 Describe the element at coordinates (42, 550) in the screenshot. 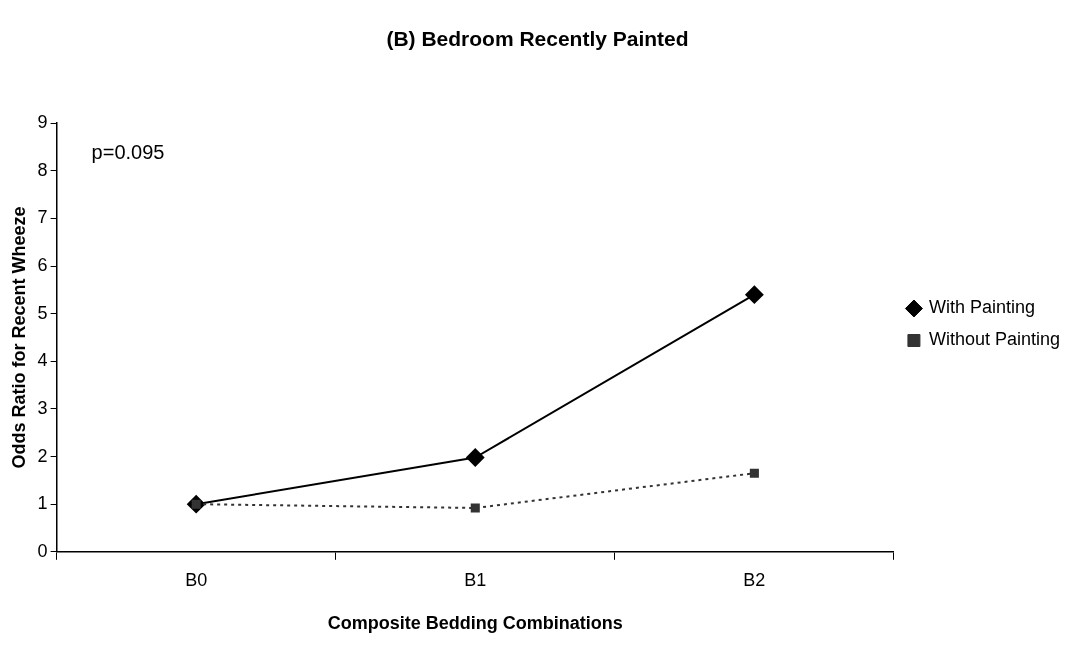

I see `y-tick-label: 0` at that location.